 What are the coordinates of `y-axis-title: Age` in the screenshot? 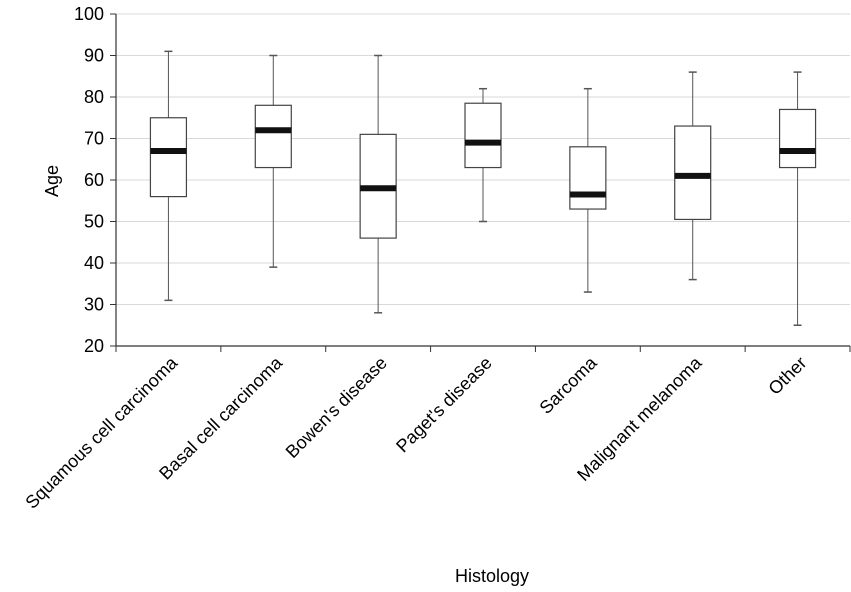 It's located at (52, 181).